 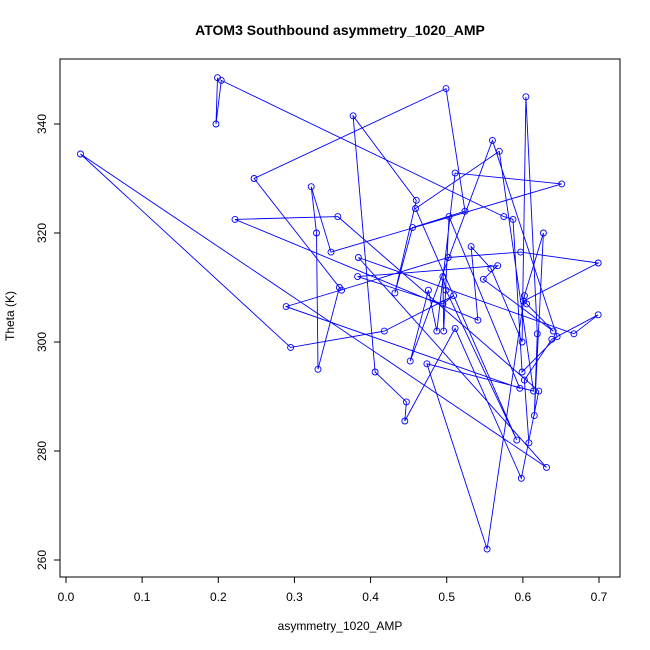 What do you see at coordinates (10, 316) in the screenshot?
I see `y-axis-label: Theta (K)` at bounding box center [10, 316].